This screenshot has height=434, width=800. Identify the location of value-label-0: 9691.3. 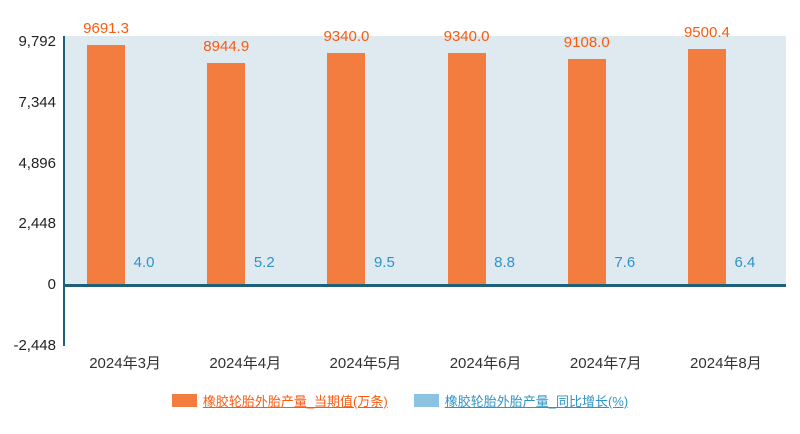
(106, 28).